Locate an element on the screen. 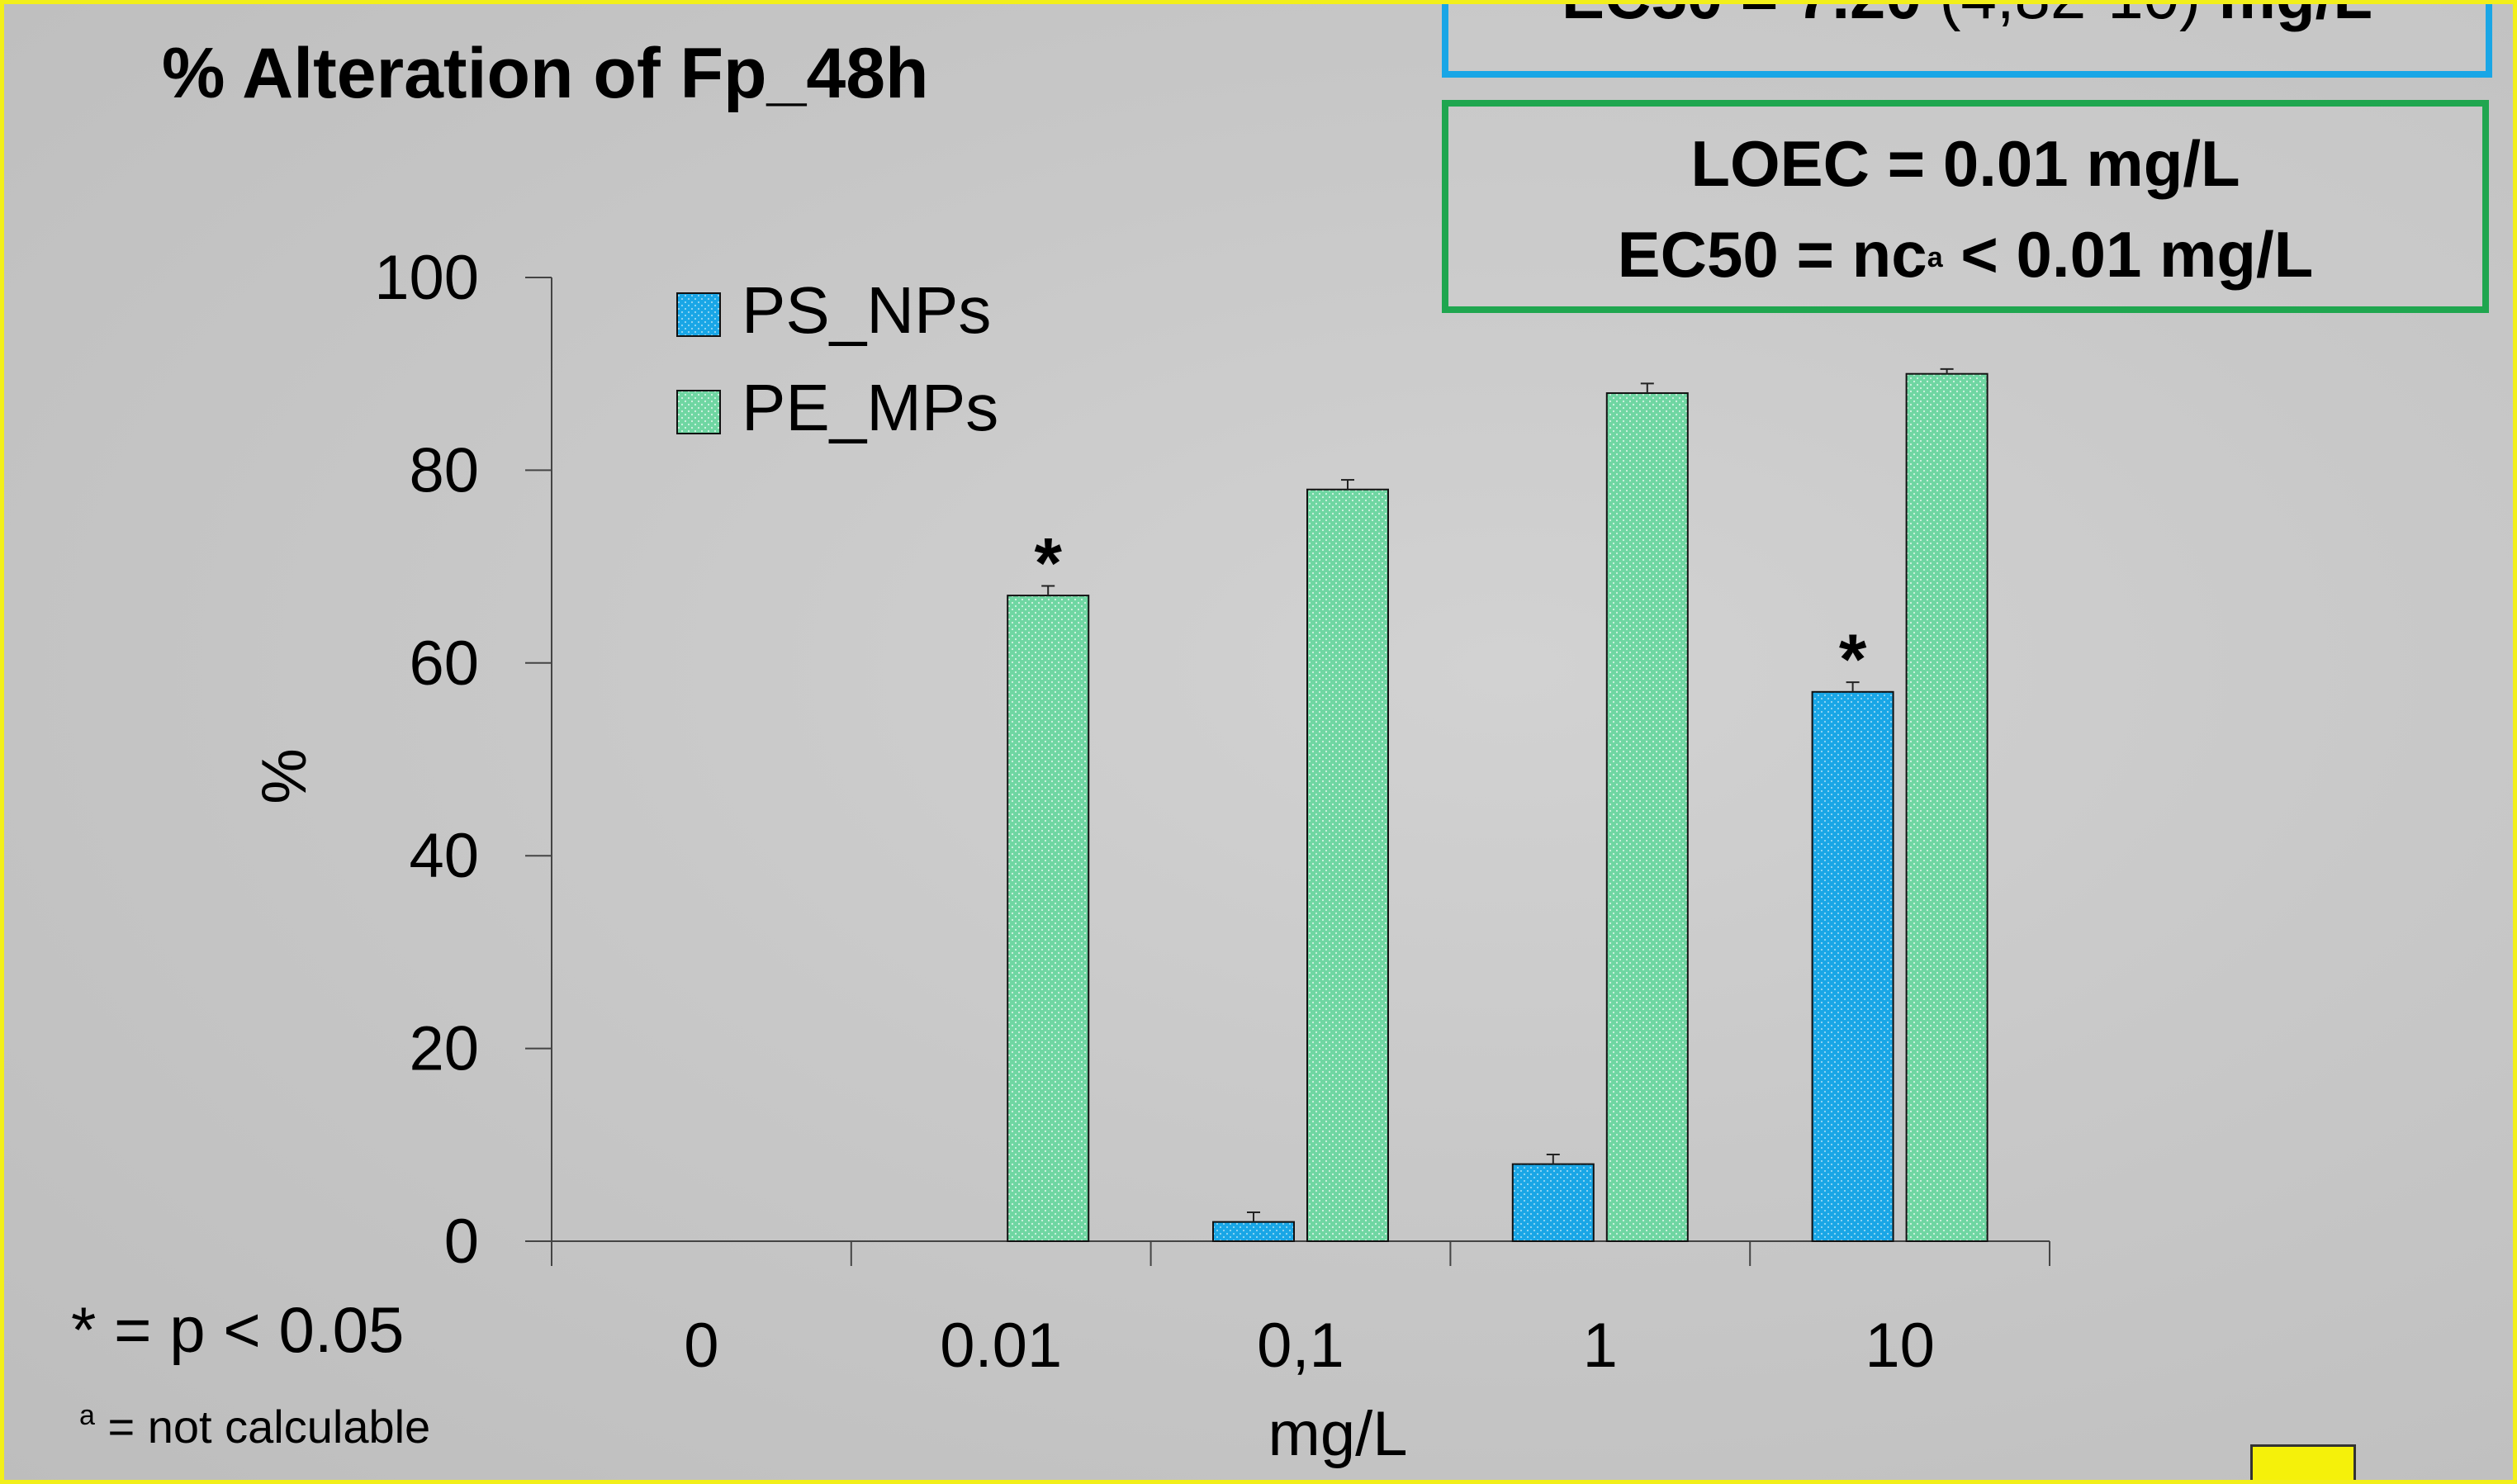 The height and width of the screenshot is (1484, 2517). loec-pe-label: LOEC = 0.01 mg/L is located at coordinates (1965, 163).